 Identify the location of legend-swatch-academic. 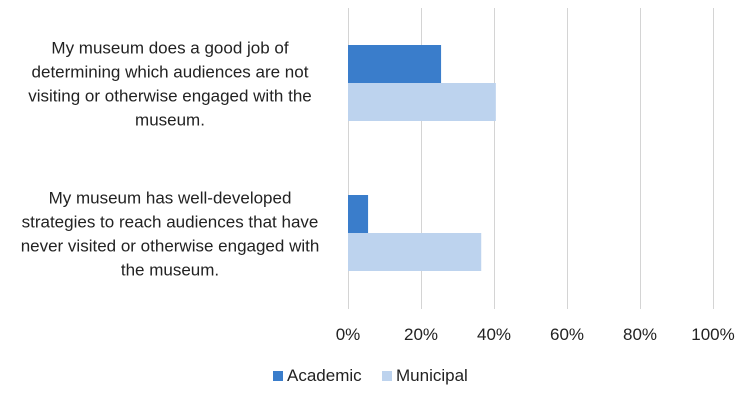
(278, 376).